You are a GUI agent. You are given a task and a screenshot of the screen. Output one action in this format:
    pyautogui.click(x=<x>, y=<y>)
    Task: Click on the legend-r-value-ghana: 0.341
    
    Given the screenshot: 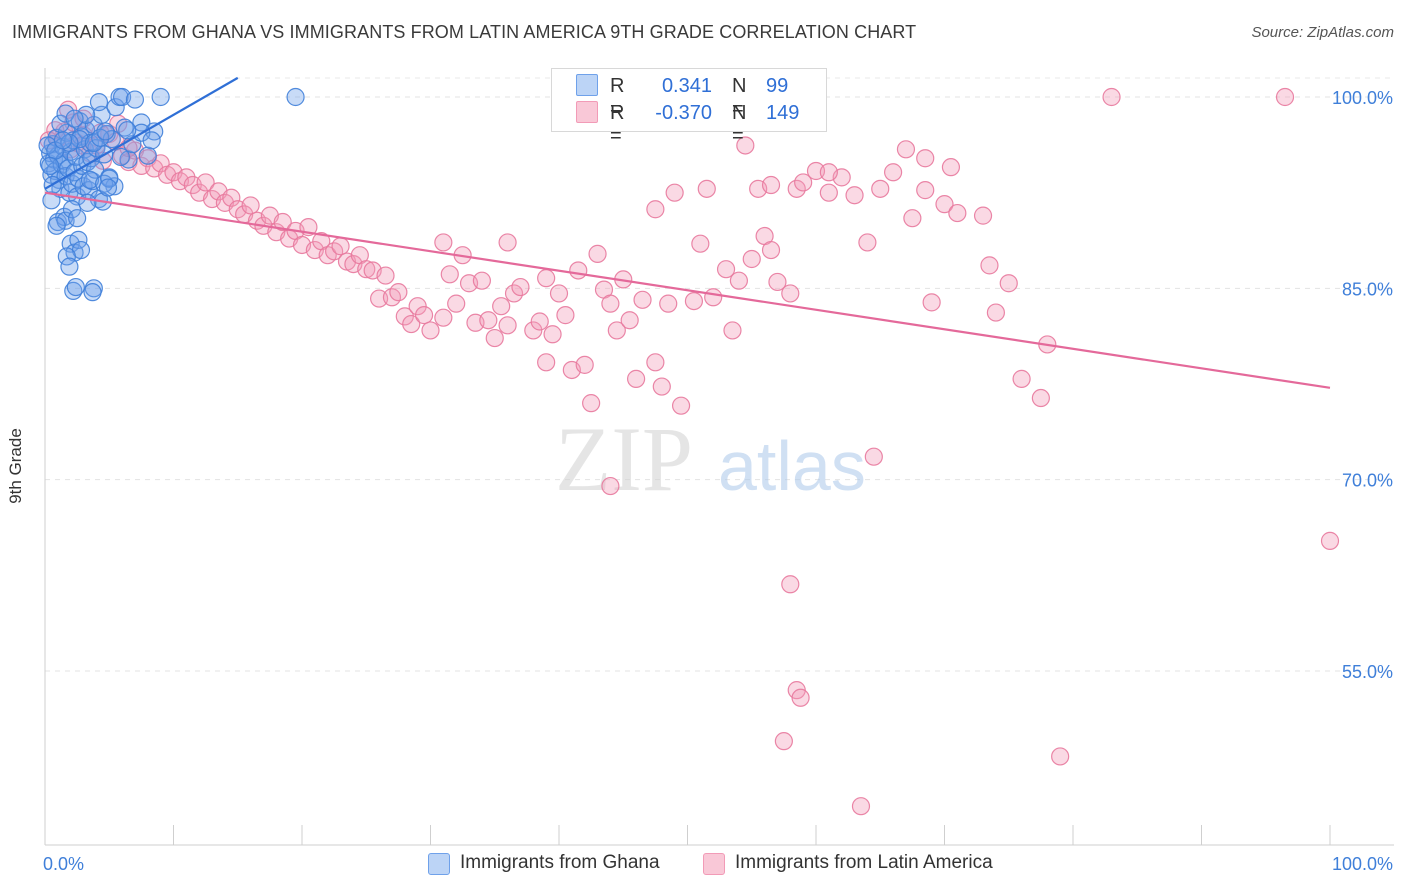 What is the action you would take?
    pyautogui.click(x=686, y=86)
    